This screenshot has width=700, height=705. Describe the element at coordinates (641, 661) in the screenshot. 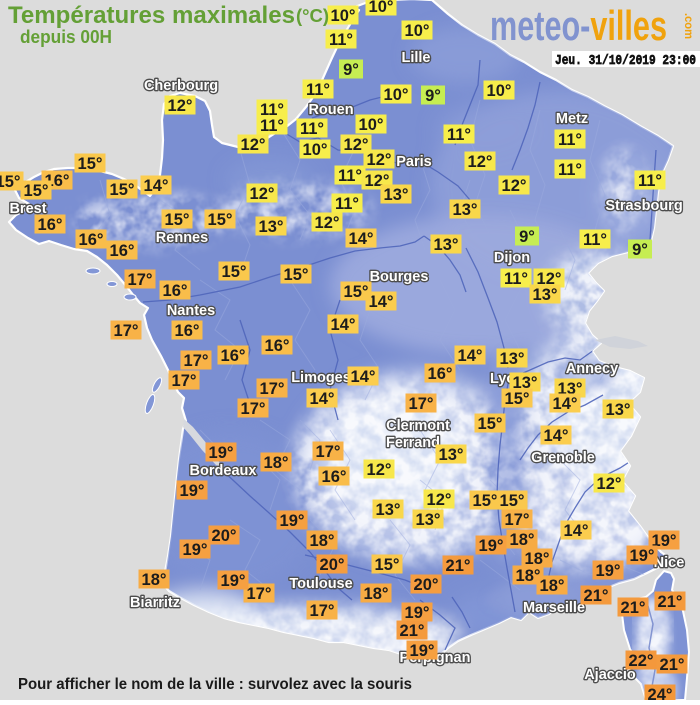

I see `svg-text: 22°` at that location.